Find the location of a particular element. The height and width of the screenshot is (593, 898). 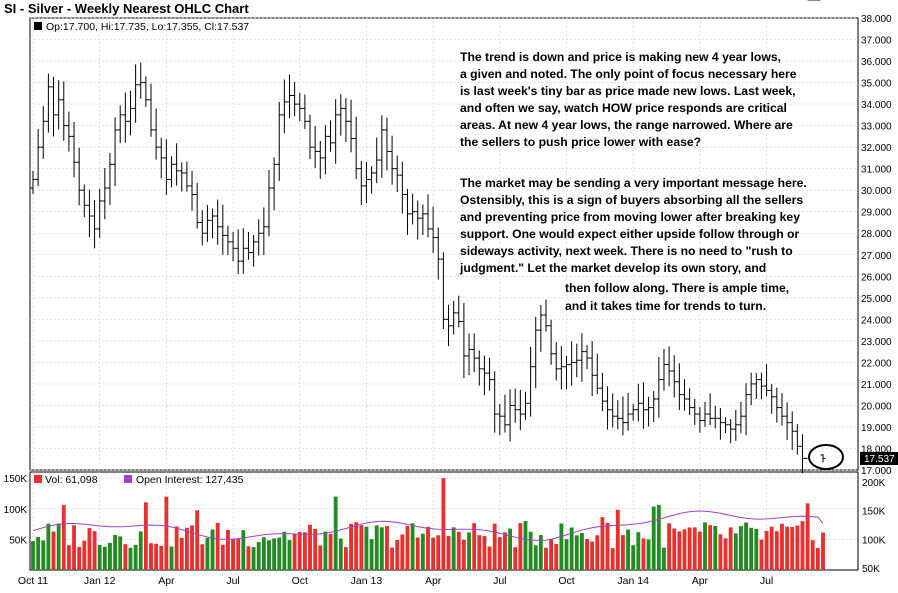

x-tick-label: Apr is located at coordinates (433, 581).